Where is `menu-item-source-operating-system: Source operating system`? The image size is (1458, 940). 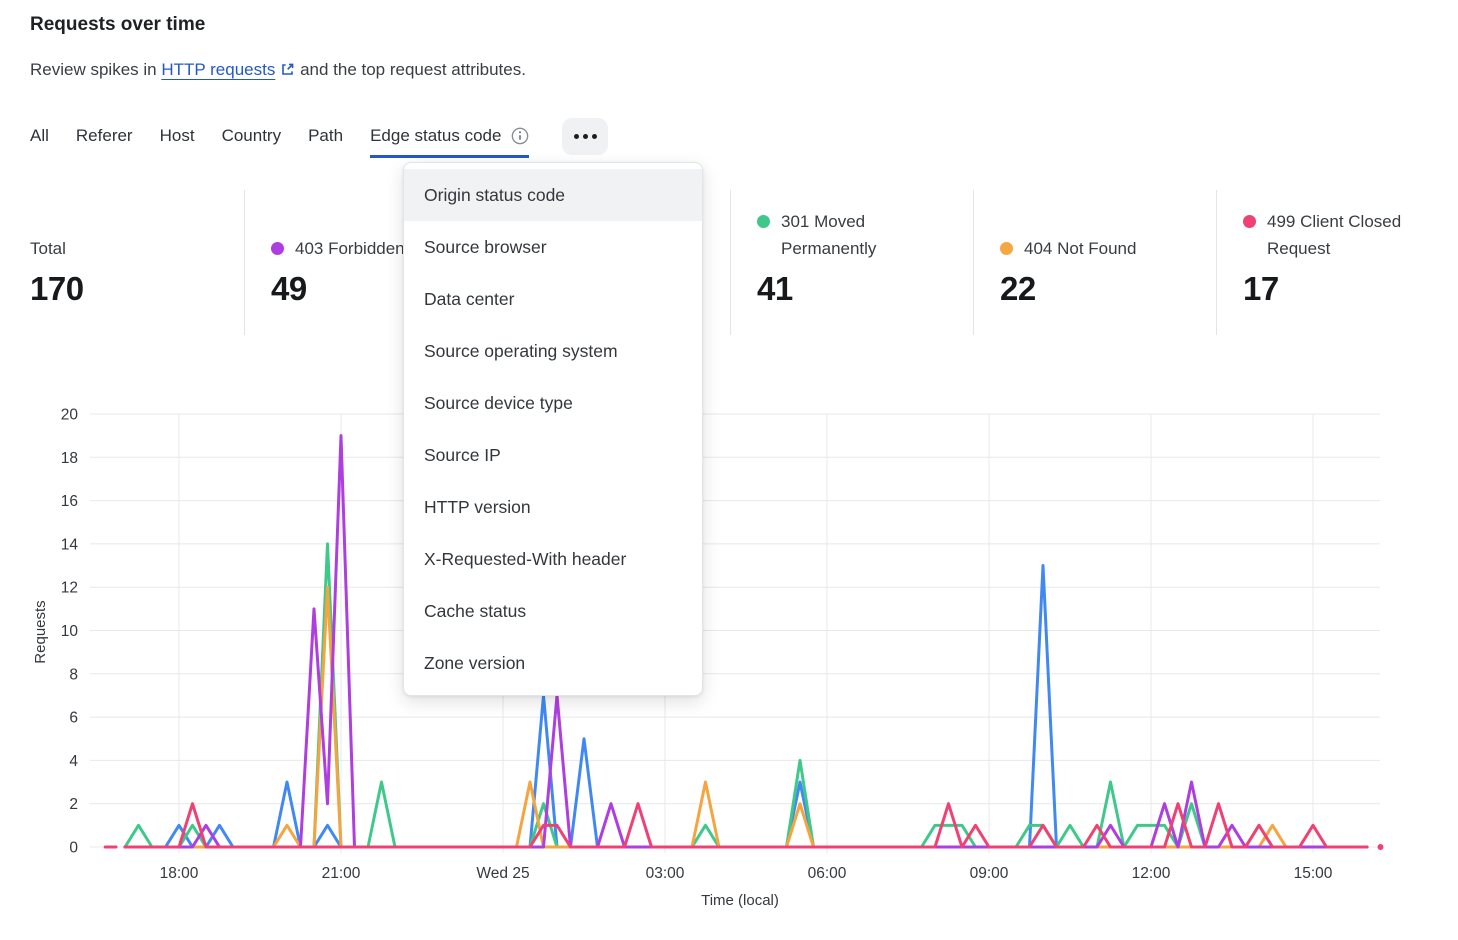
menu-item-source-operating-system: Source operating system is located at coordinates (521, 351).